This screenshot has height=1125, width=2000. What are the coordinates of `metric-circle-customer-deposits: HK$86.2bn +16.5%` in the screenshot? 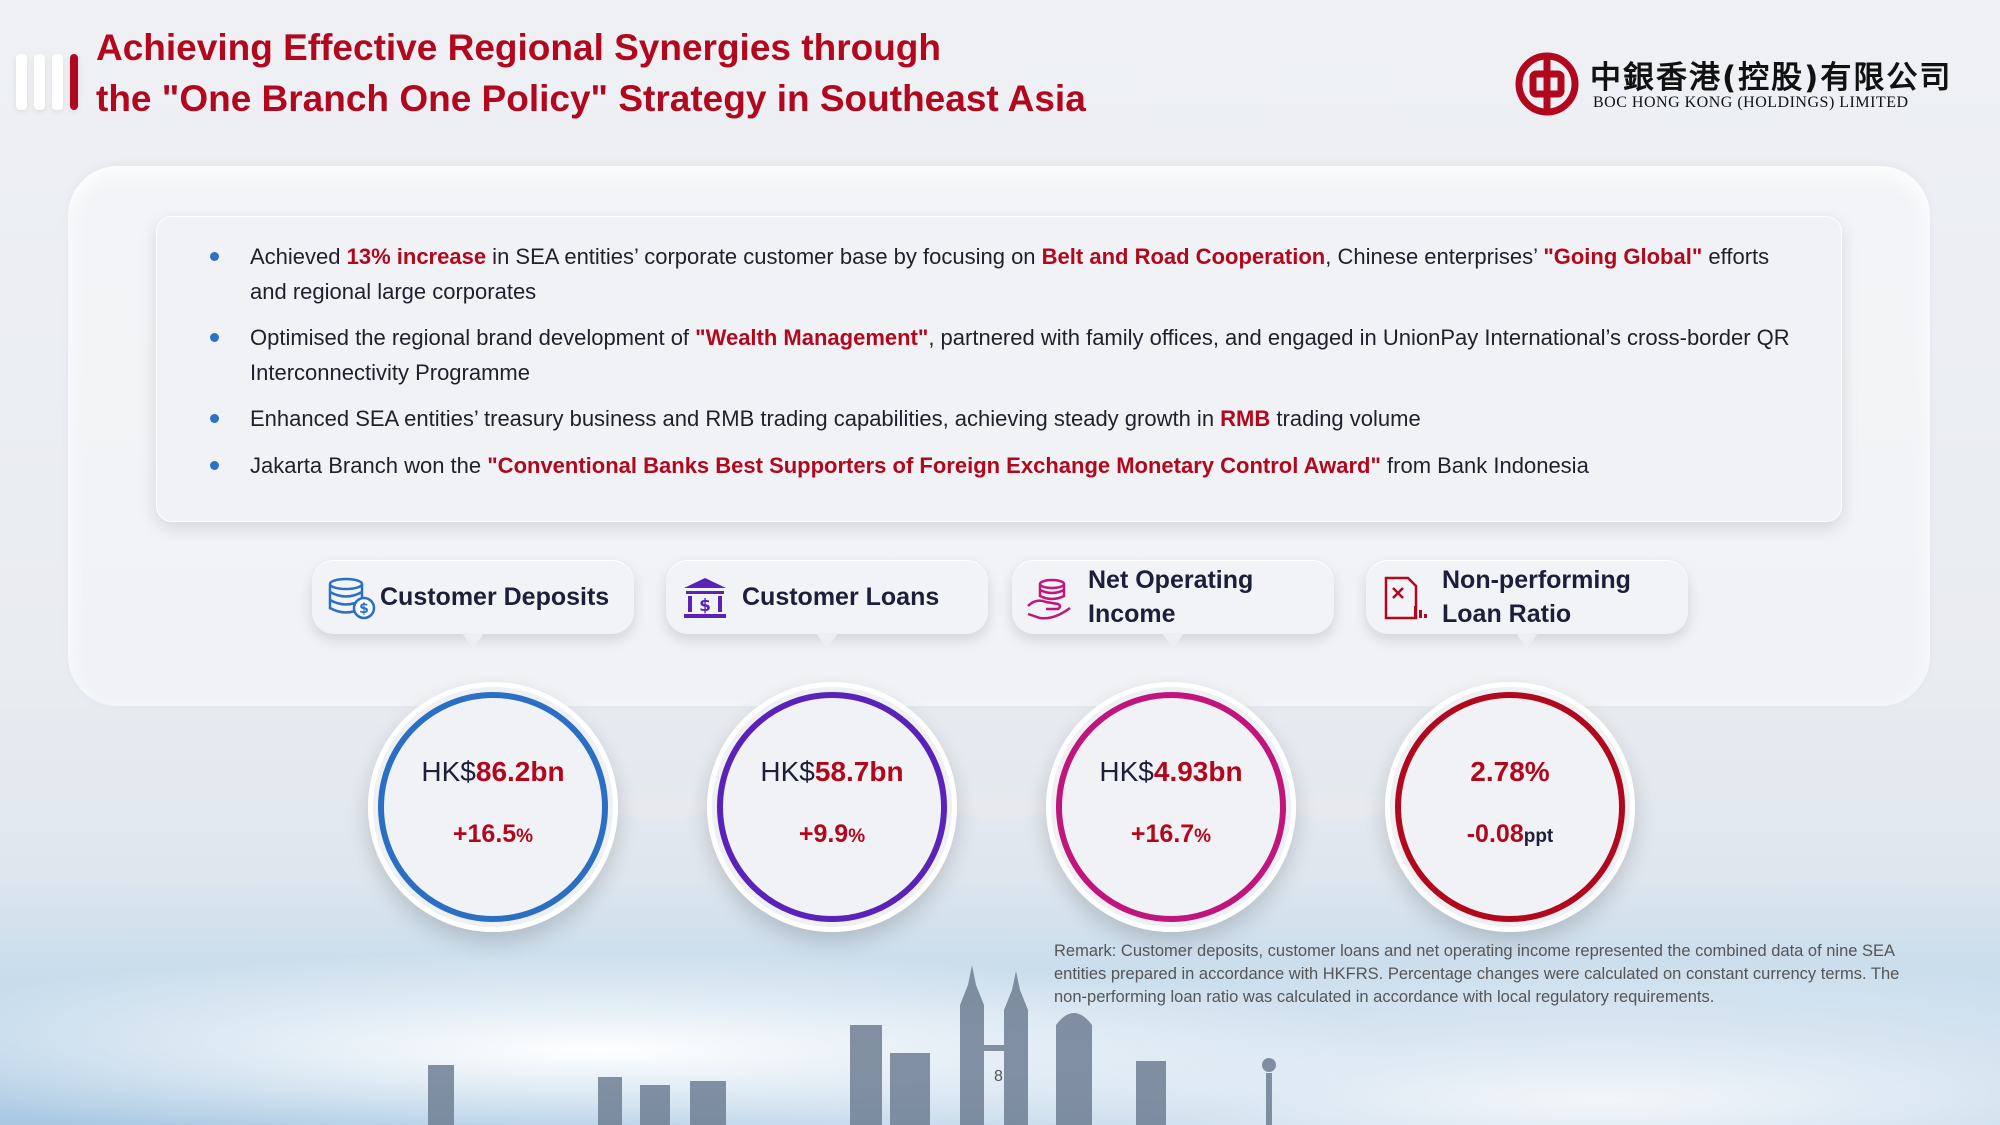 It's located at (493, 807).